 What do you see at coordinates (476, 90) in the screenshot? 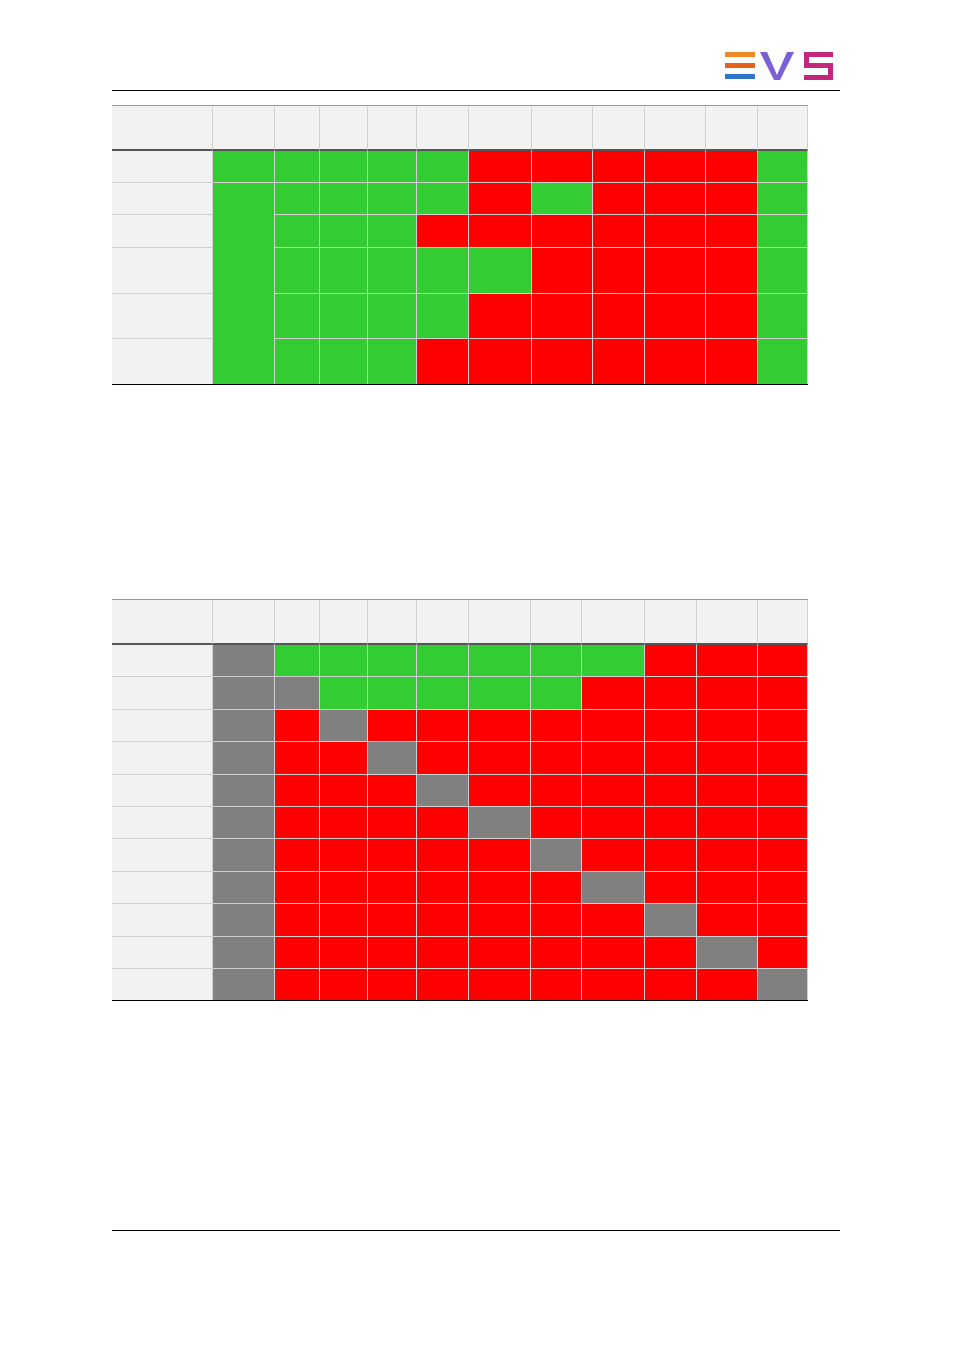
I see `header-rule` at bounding box center [476, 90].